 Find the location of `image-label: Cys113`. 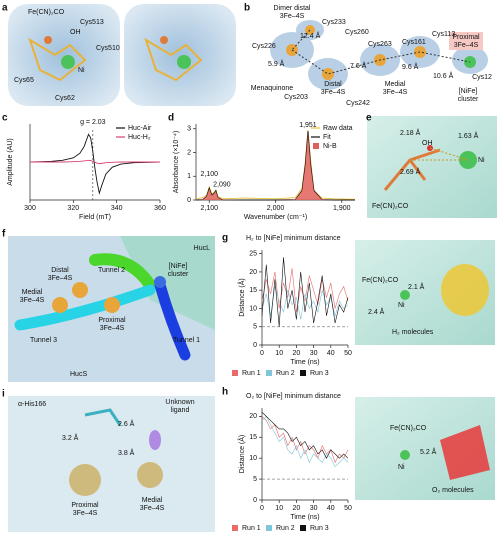

image-label: Cys113 is located at coordinates (443, 34).